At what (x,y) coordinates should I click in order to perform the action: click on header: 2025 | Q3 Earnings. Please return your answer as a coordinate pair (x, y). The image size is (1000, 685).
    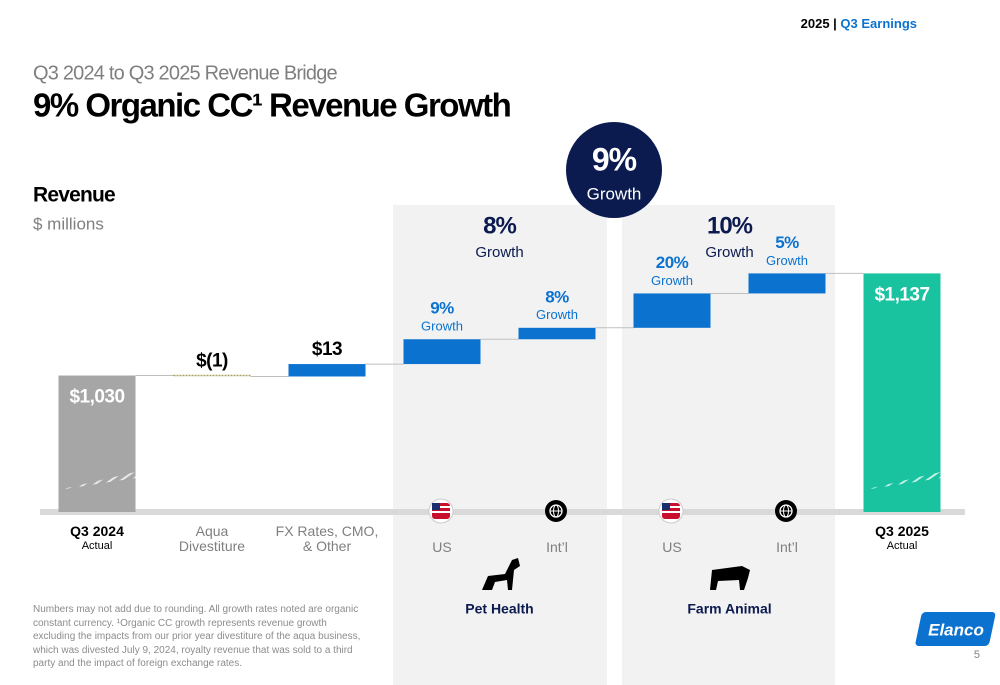
    Looking at the image, I should click on (859, 23).